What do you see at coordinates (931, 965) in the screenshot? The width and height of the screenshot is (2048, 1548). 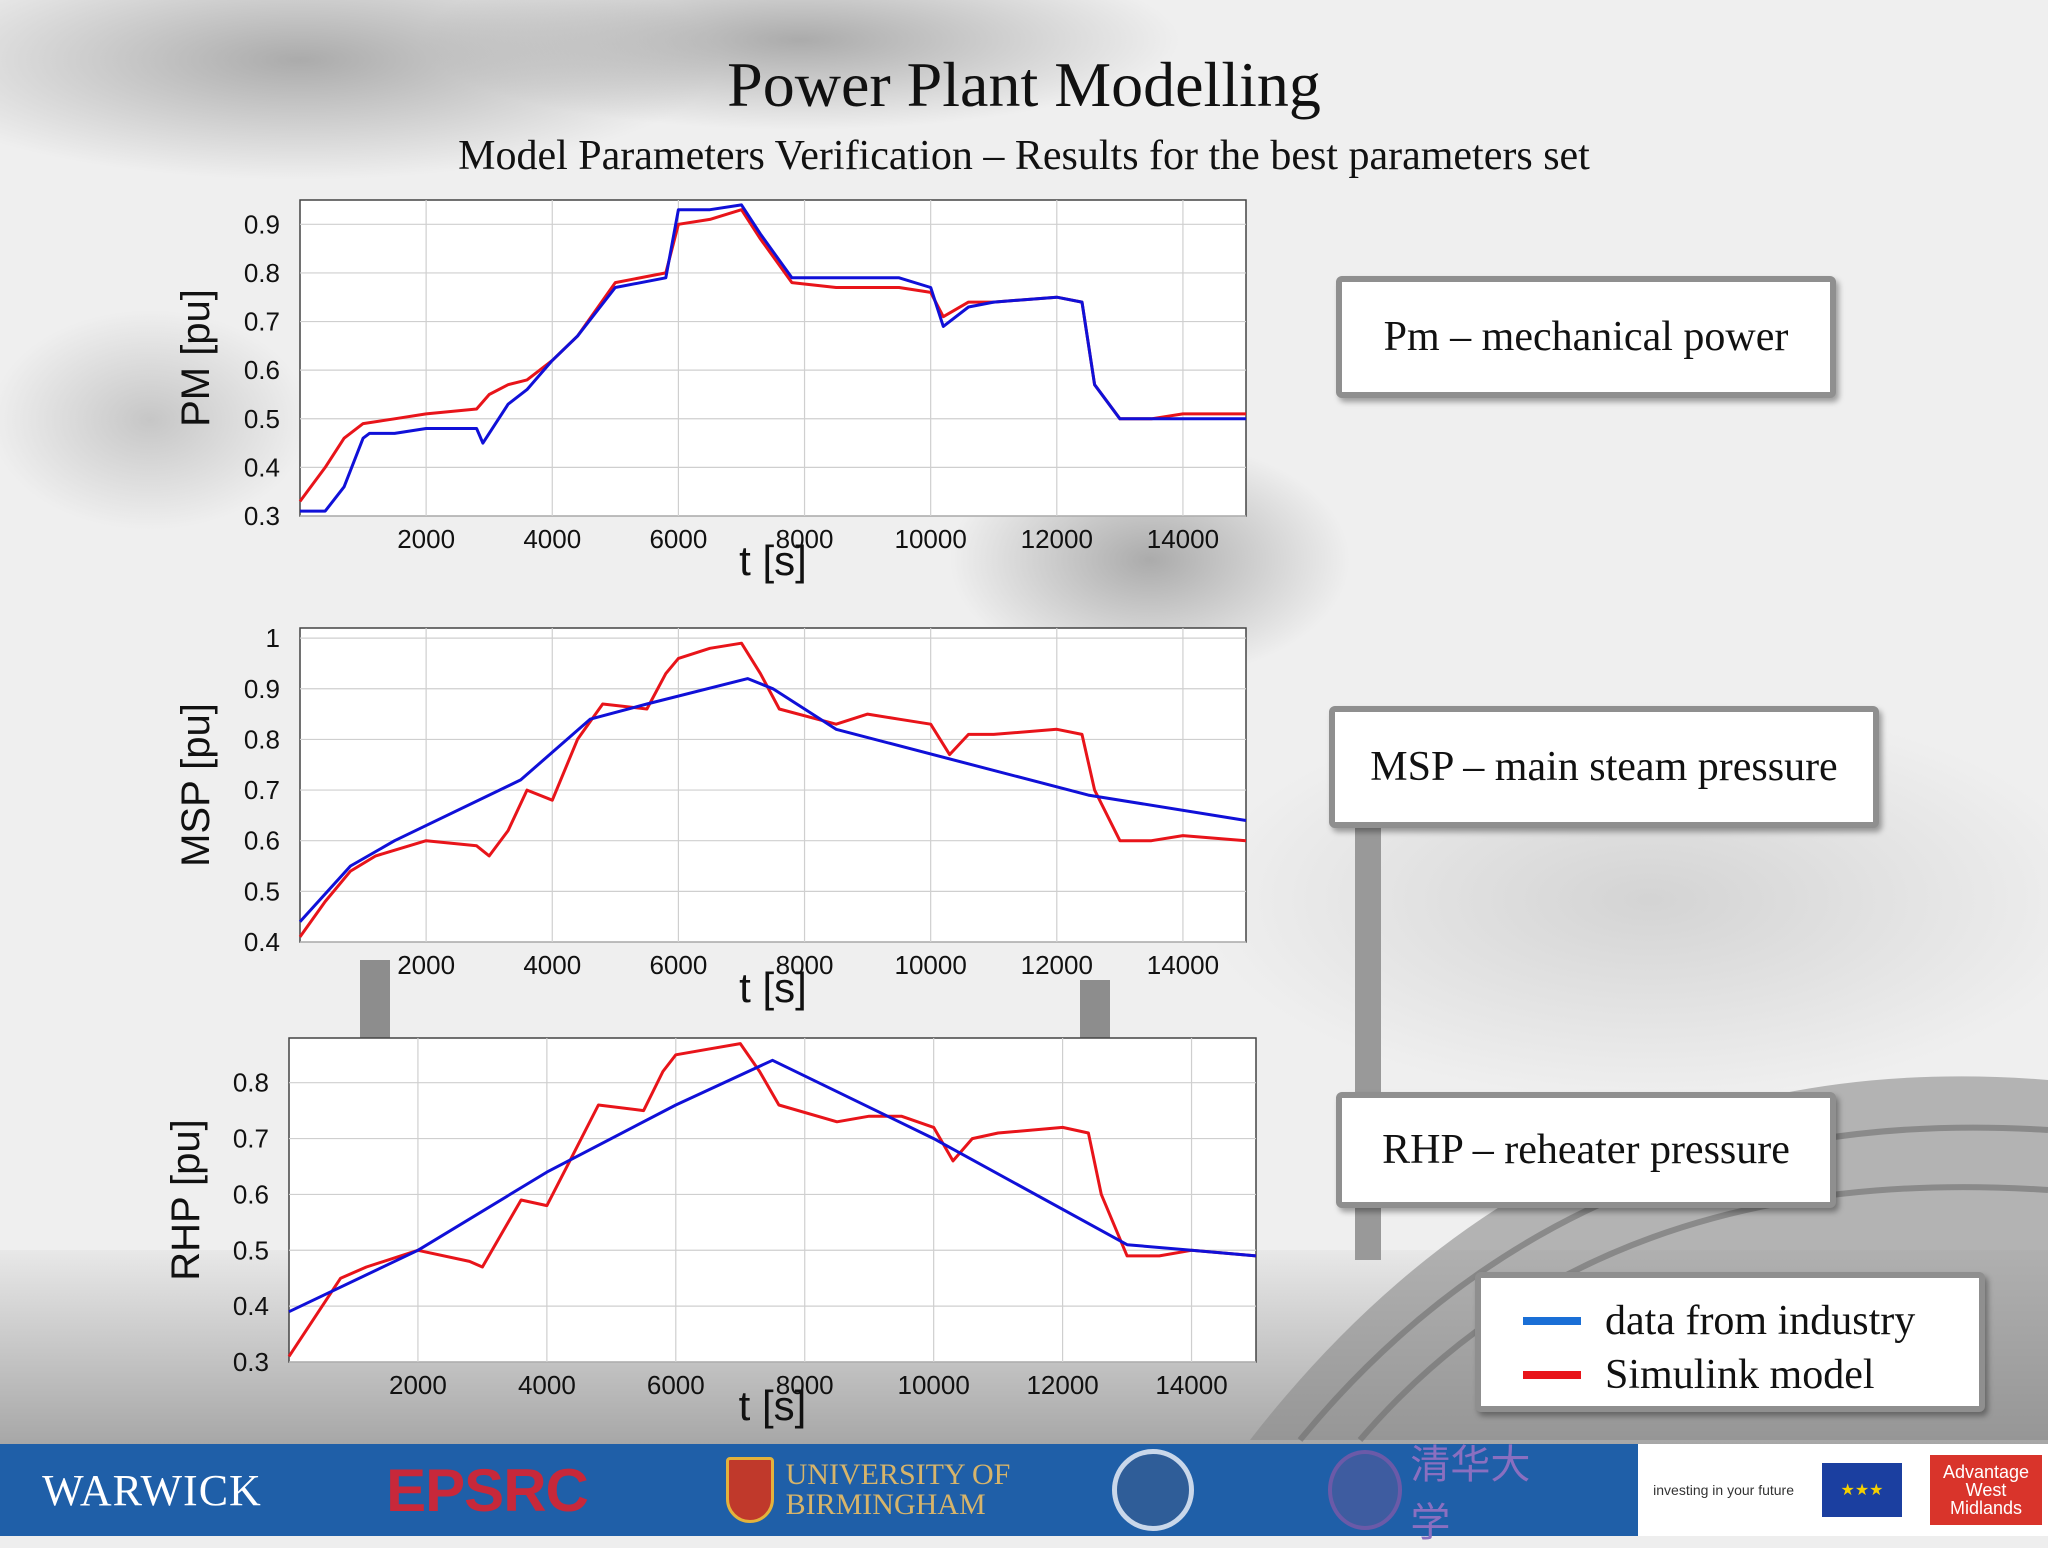 I see `msp-x-tick-label: 10000` at bounding box center [931, 965].